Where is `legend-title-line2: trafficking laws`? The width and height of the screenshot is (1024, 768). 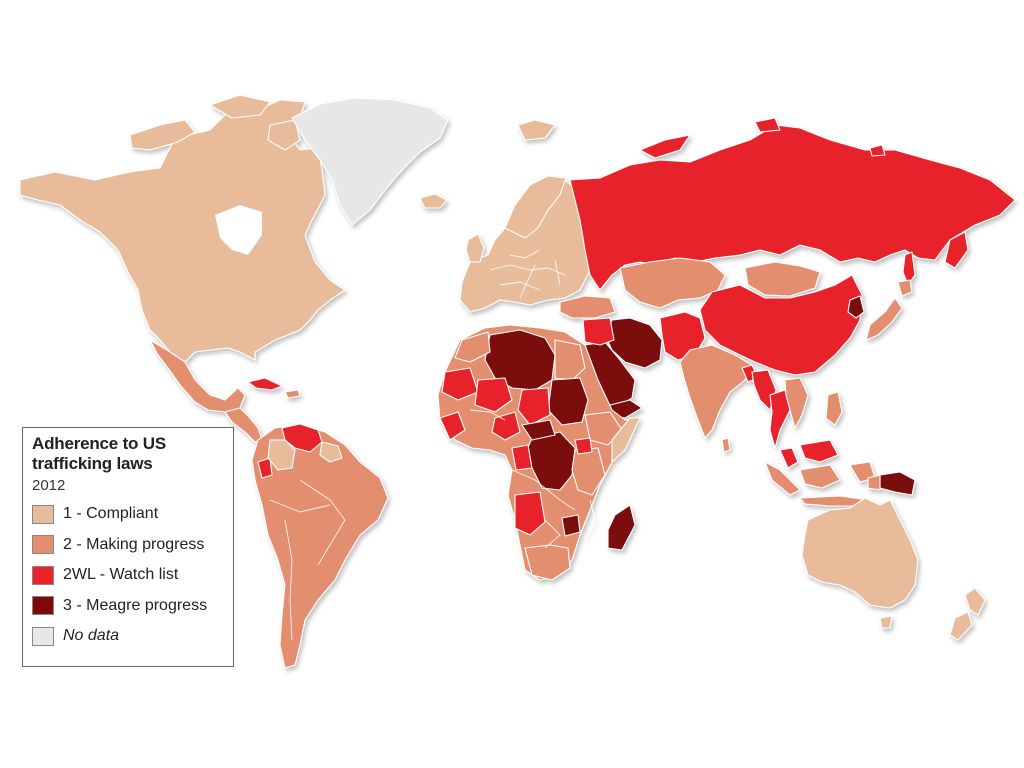 legend-title-line2: trafficking laws is located at coordinates (92, 463).